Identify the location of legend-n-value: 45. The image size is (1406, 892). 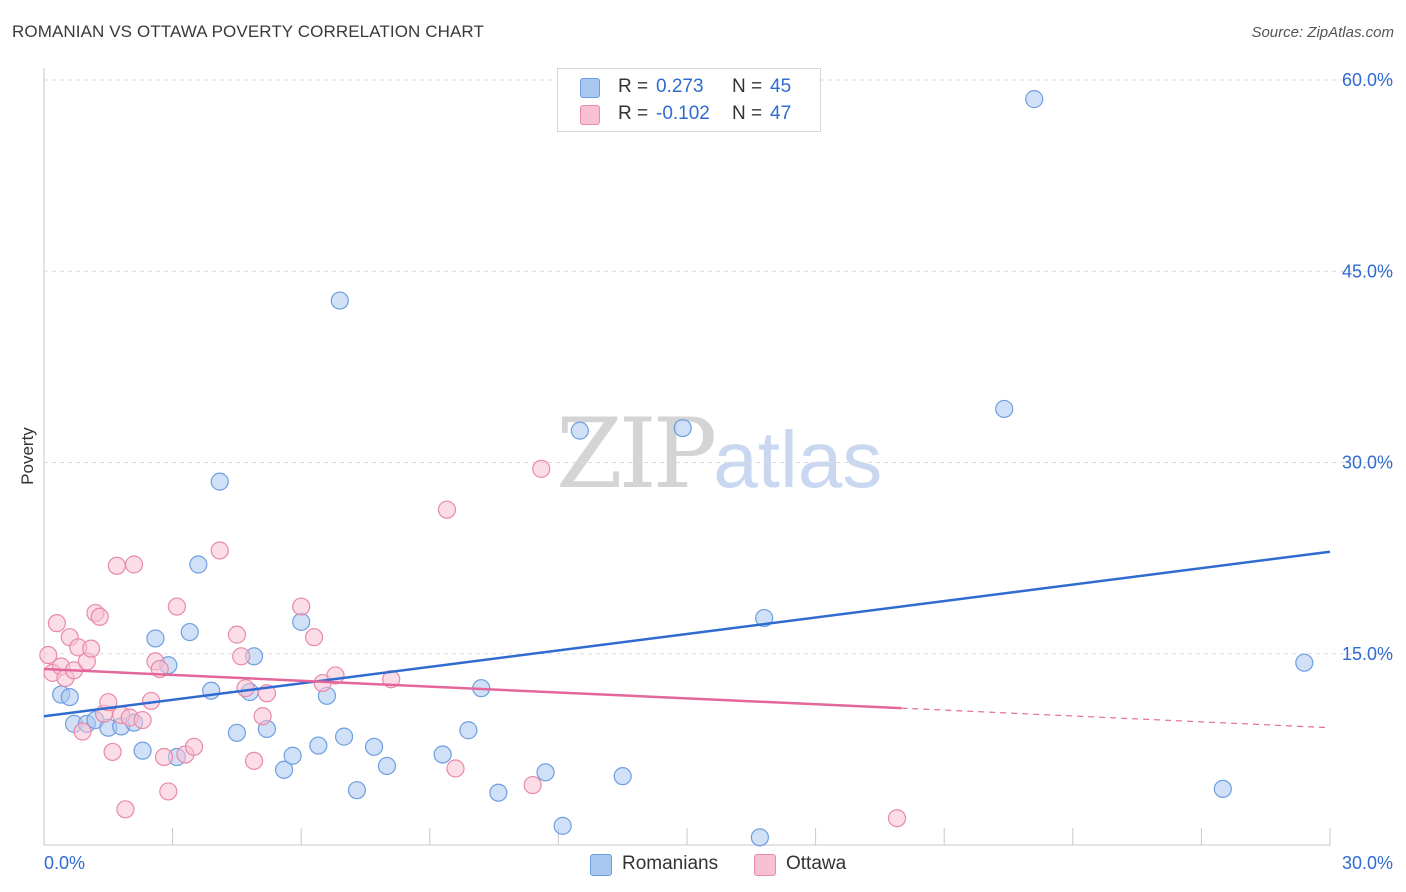
(781, 86).